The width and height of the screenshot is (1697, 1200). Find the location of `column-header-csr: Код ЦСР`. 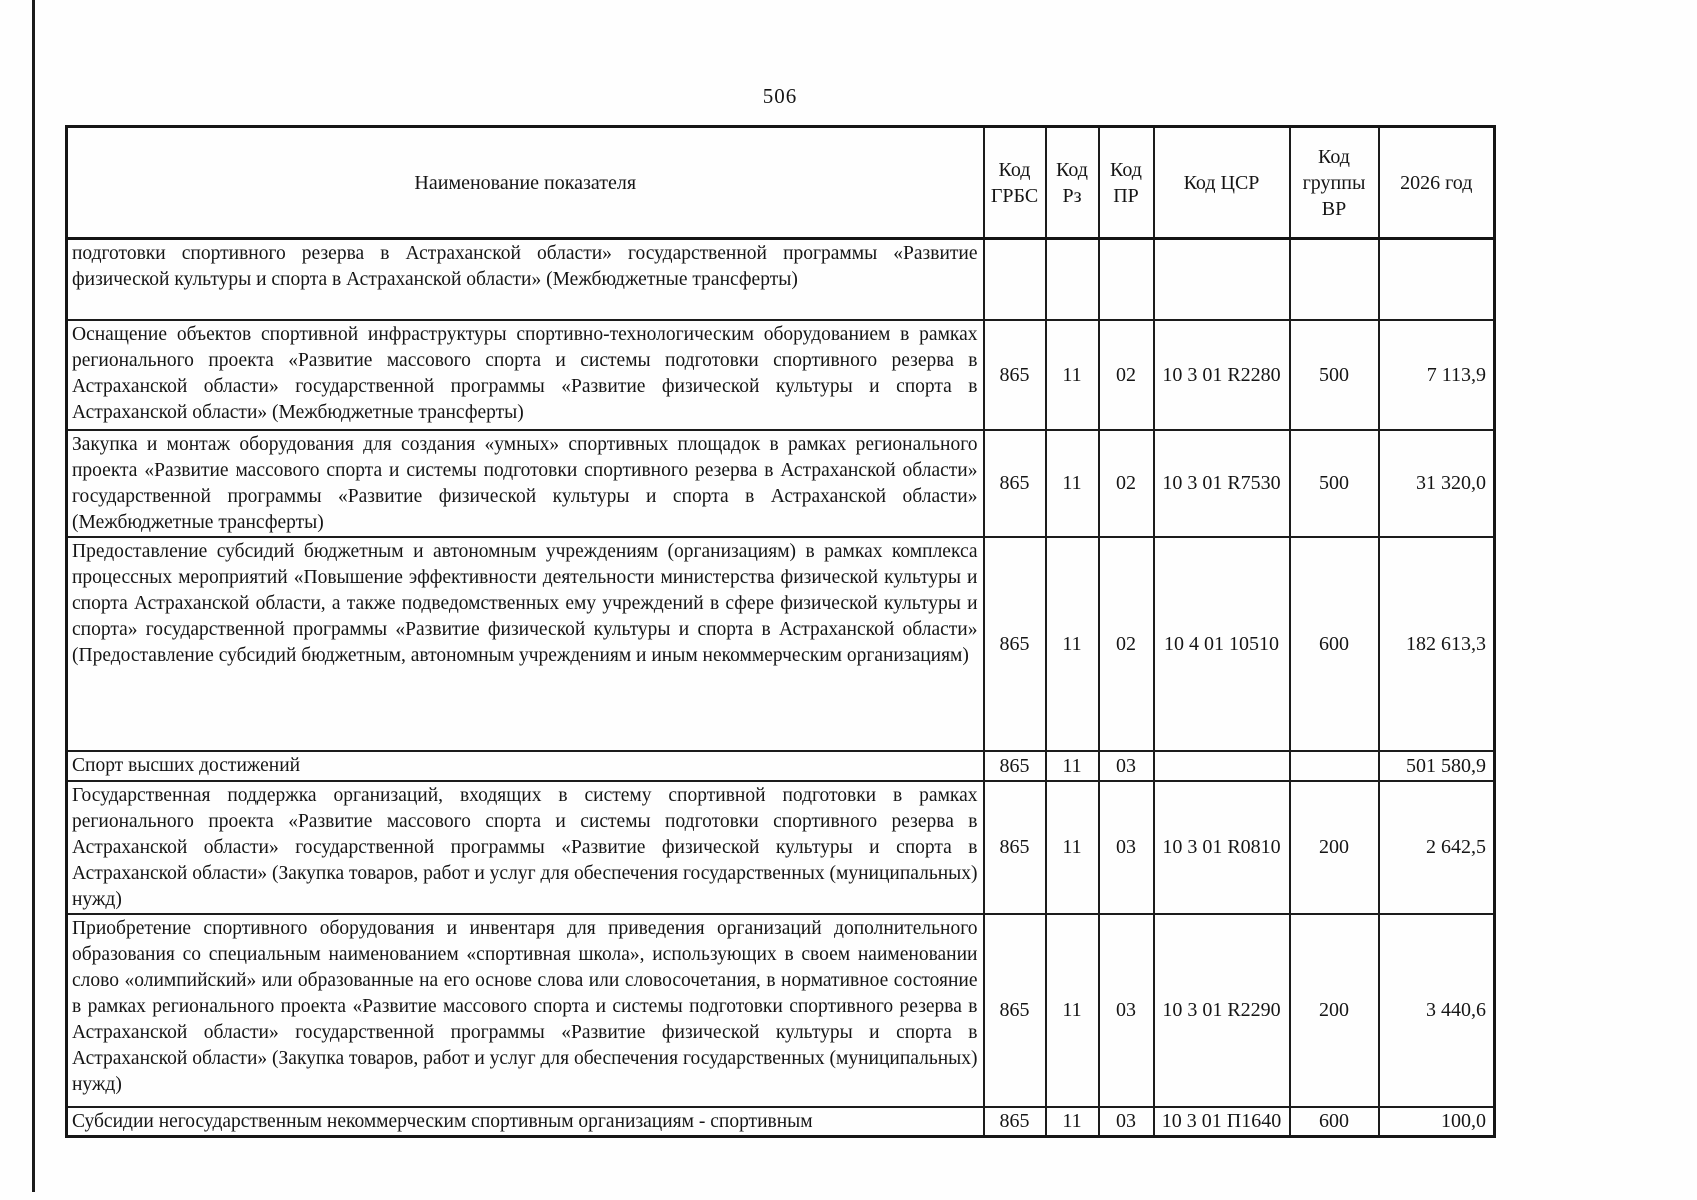

column-header-csr: Код ЦСР is located at coordinates (1221, 182).